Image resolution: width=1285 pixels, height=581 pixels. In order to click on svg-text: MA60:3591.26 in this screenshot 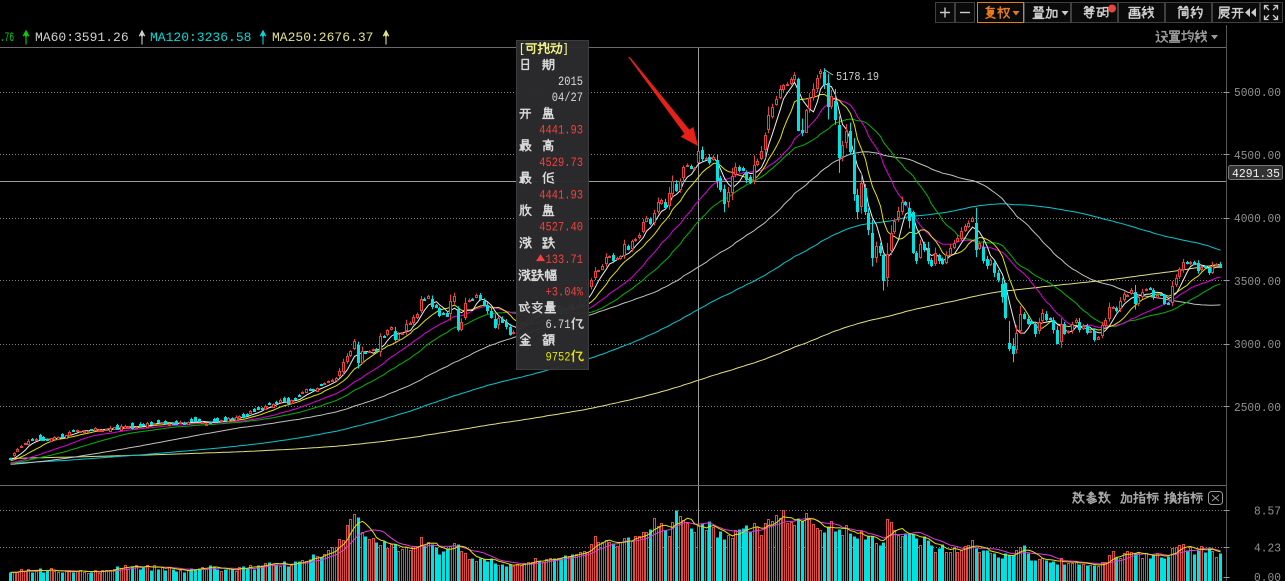, I will do `click(82, 37)`.